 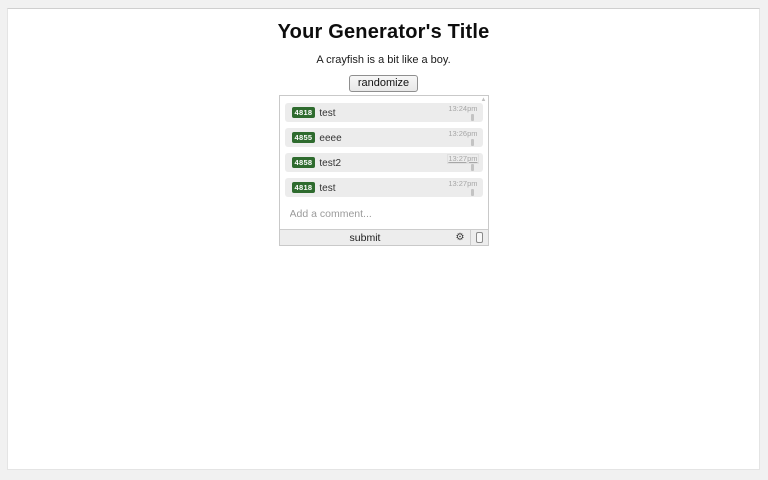 What do you see at coordinates (460, 237) in the screenshot?
I see `gear-icon: ⚙` at bounding box center [460, 237].